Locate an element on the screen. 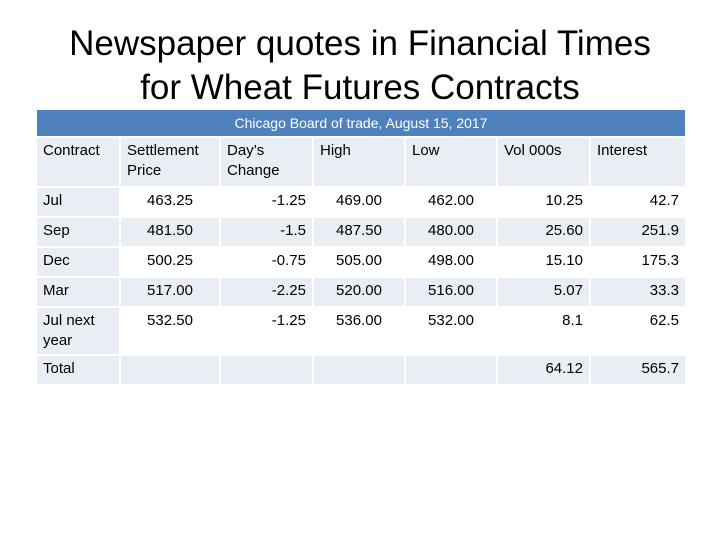 The image size is (720, 540). row-label: Dec is located at coordinates (78, 262).